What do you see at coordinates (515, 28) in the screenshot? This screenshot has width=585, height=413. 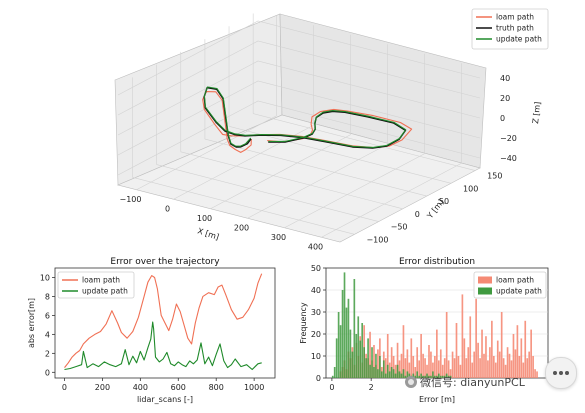 I see `legend-3d-label: truth path` at bounding box center [515, 28].